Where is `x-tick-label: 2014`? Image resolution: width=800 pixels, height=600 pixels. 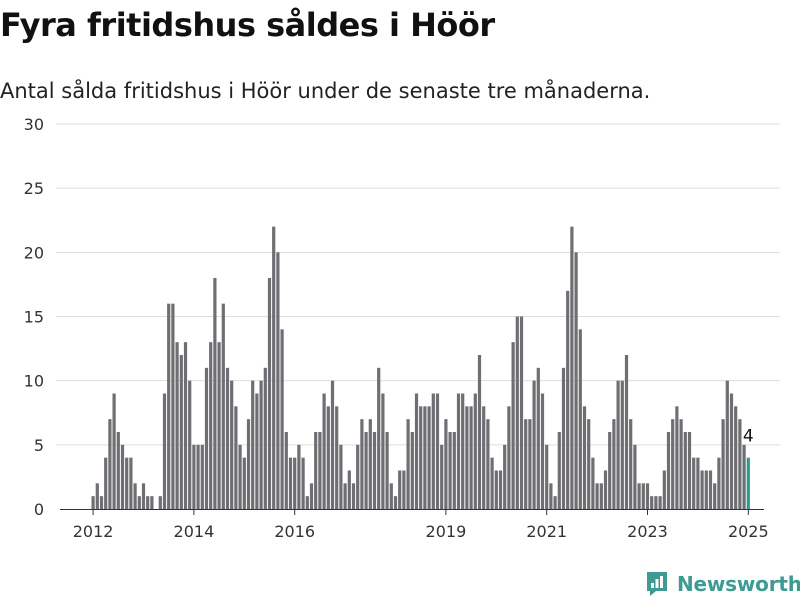
x-tick-label: 2014 is located at coordinates (194, 531).